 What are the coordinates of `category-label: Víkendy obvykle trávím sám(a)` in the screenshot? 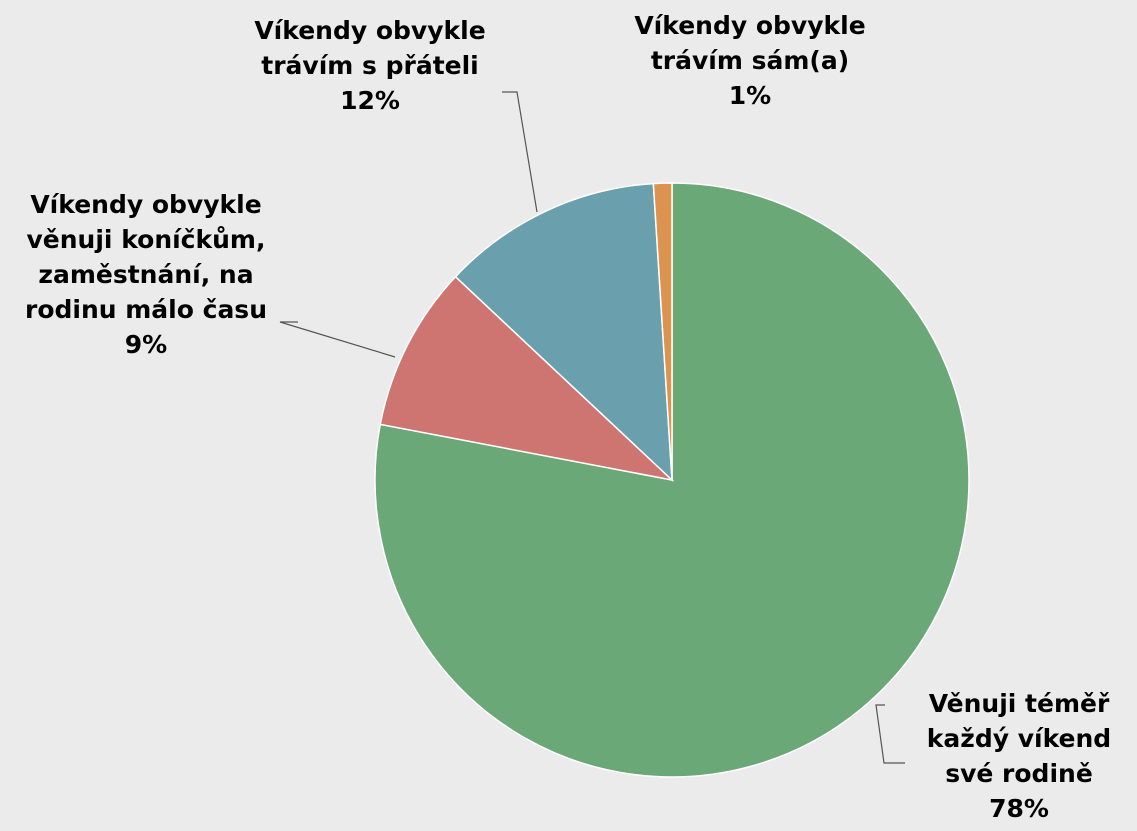 It's located at (750, 43).